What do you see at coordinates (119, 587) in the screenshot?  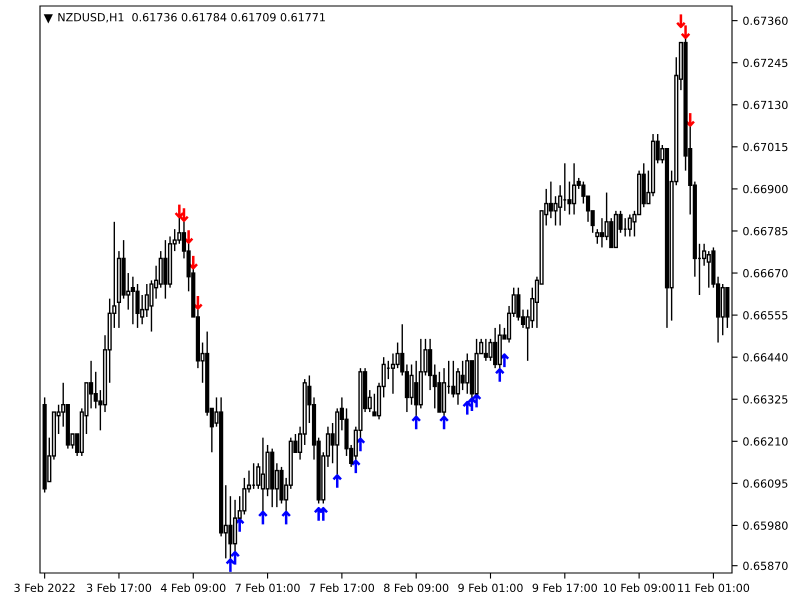 I see `x-tick-label: 3 Feb 17:00` at bounding box center [119, 587].